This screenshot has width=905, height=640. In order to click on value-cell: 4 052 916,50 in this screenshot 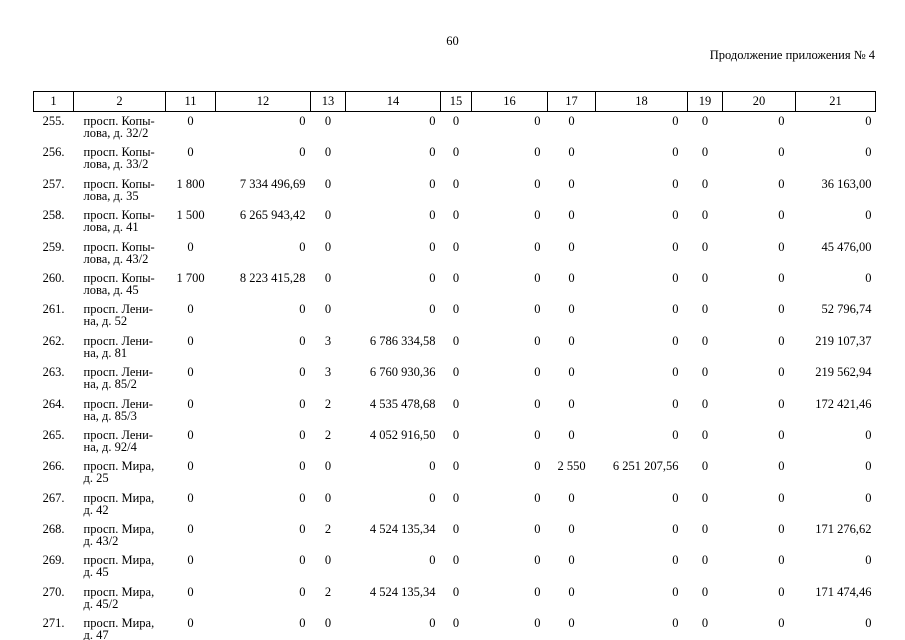, I will do `click(402, 434)`.